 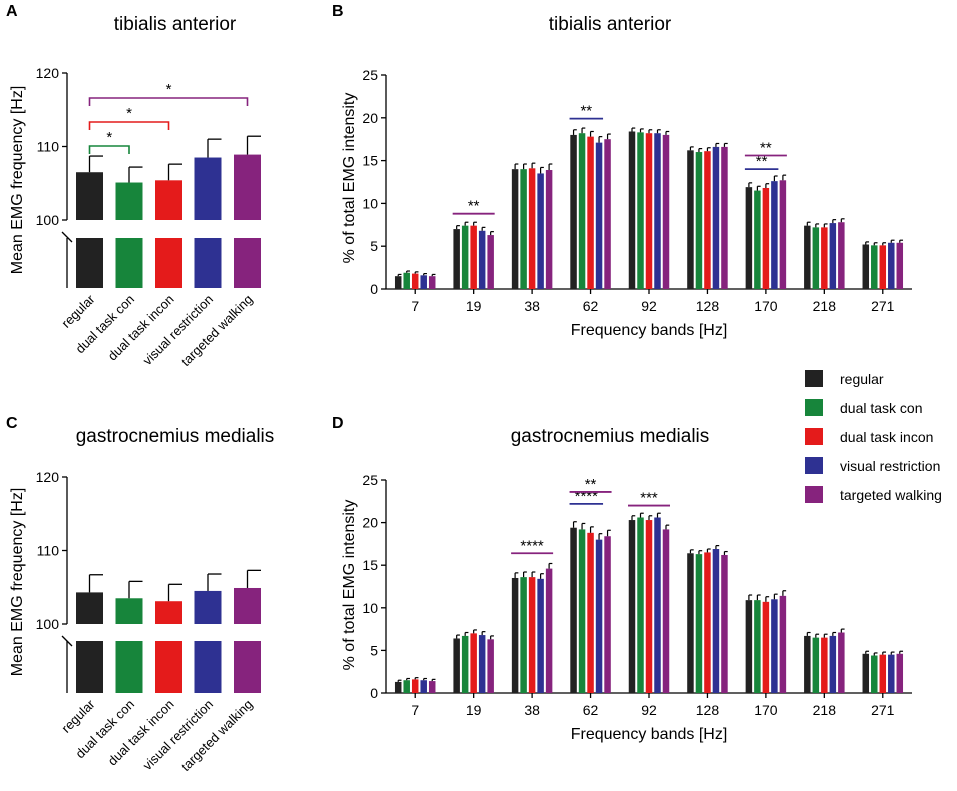 I want to click on x-tick-label-d-5: 128, so click(x=708, y=710).